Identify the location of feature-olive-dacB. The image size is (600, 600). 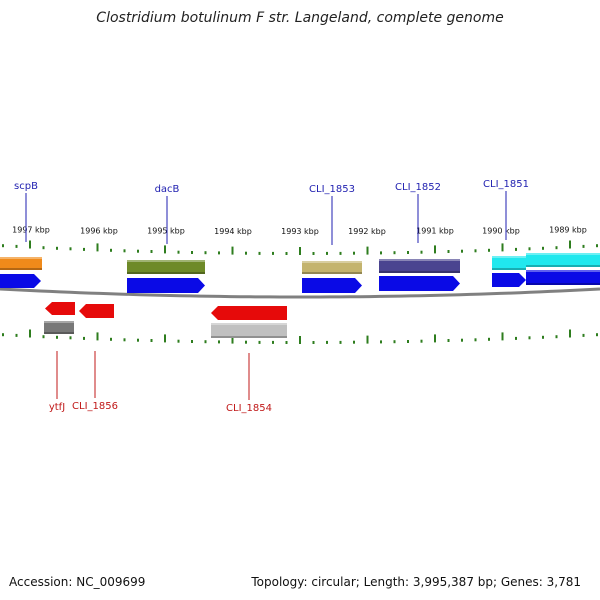
(166, 267).